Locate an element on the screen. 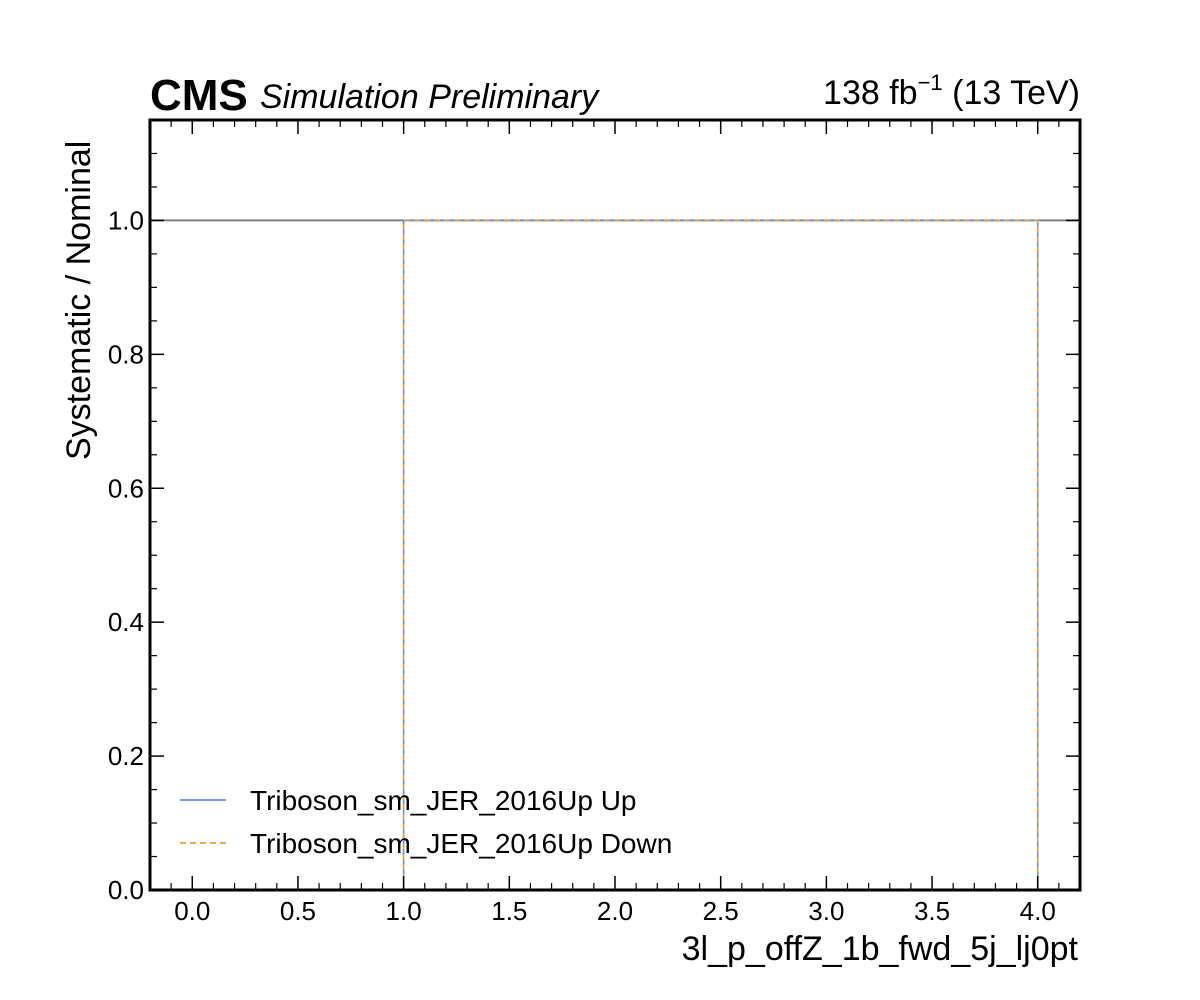 The image size is (1200, 1000). x-tick-label: 1.5 is located at coordinates (509, 911).